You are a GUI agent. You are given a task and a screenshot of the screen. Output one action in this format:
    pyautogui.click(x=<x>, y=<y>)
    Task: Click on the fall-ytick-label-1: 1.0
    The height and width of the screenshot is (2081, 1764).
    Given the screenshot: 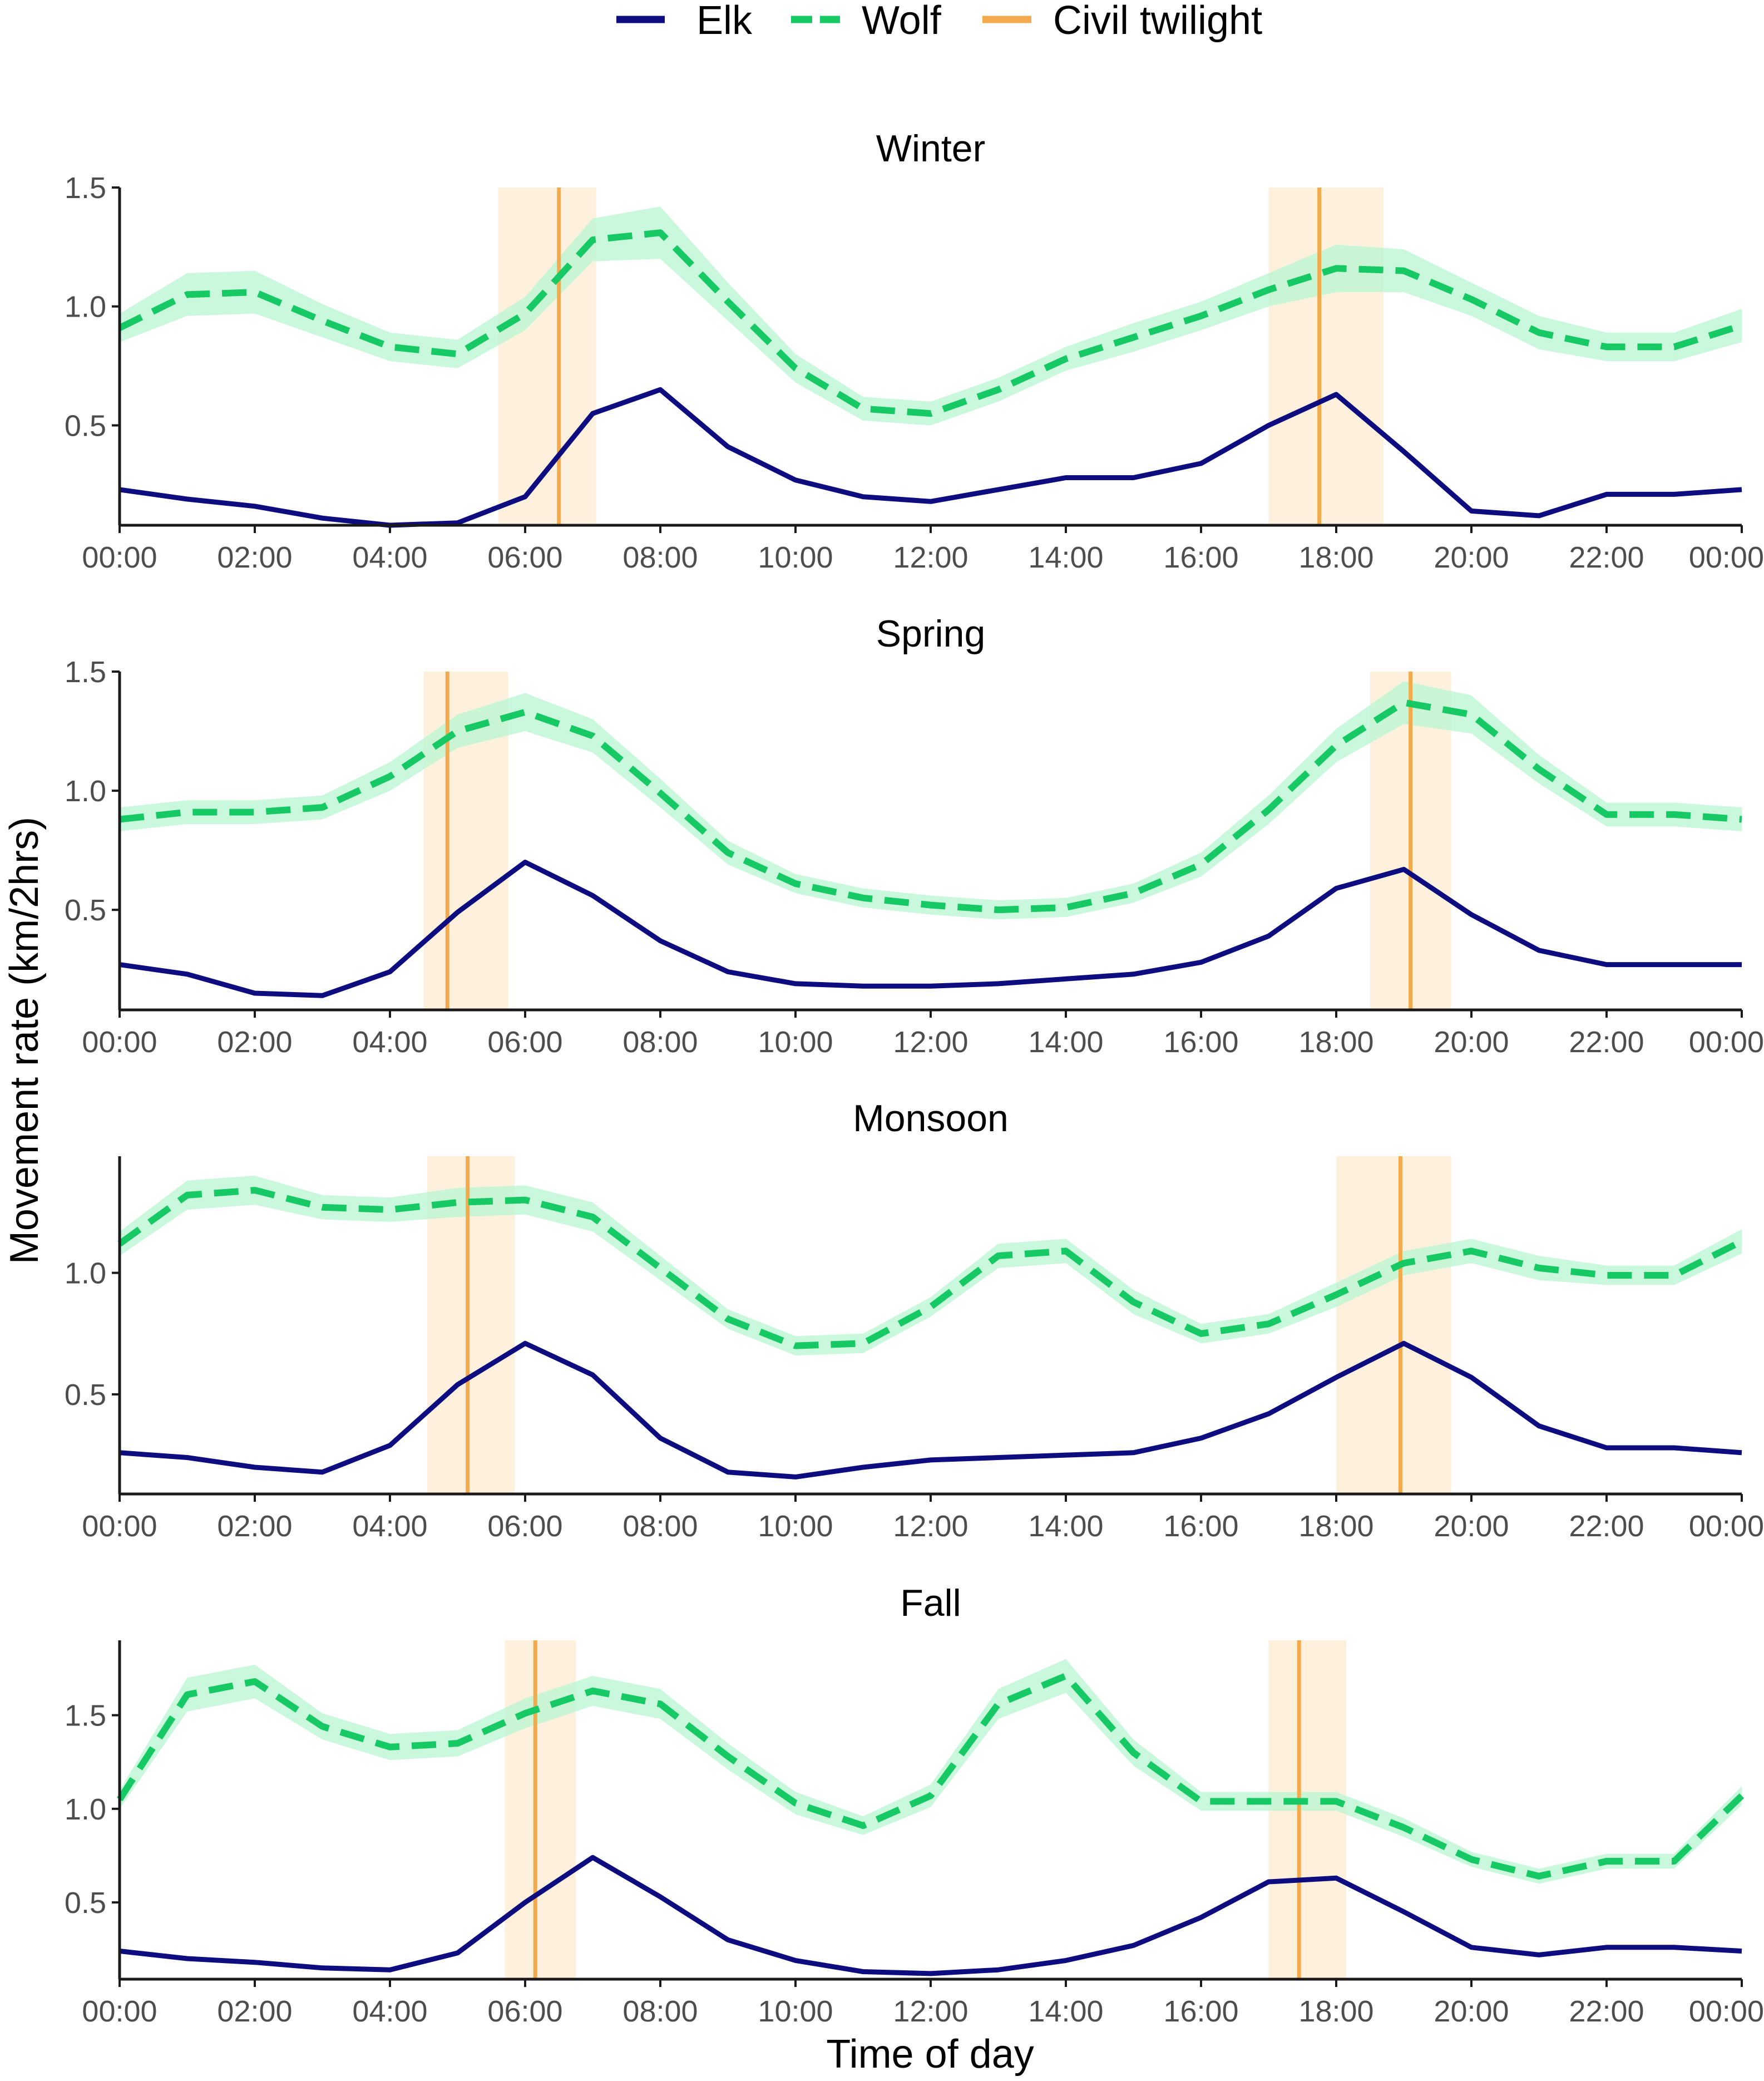 What is the action you would take?
    pyautogui.click(x=85, y=1809)
    